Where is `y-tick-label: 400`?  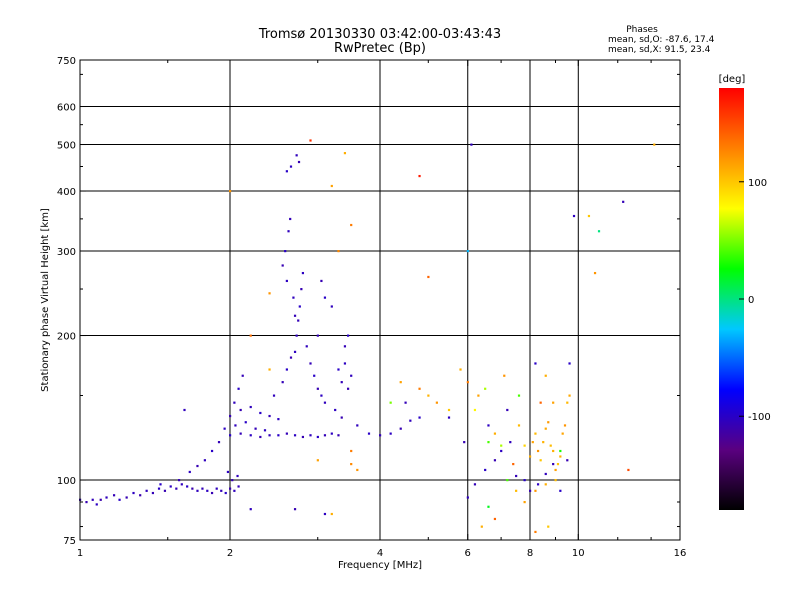
y-tick-label: 400 is located at coordinates (66, 192).